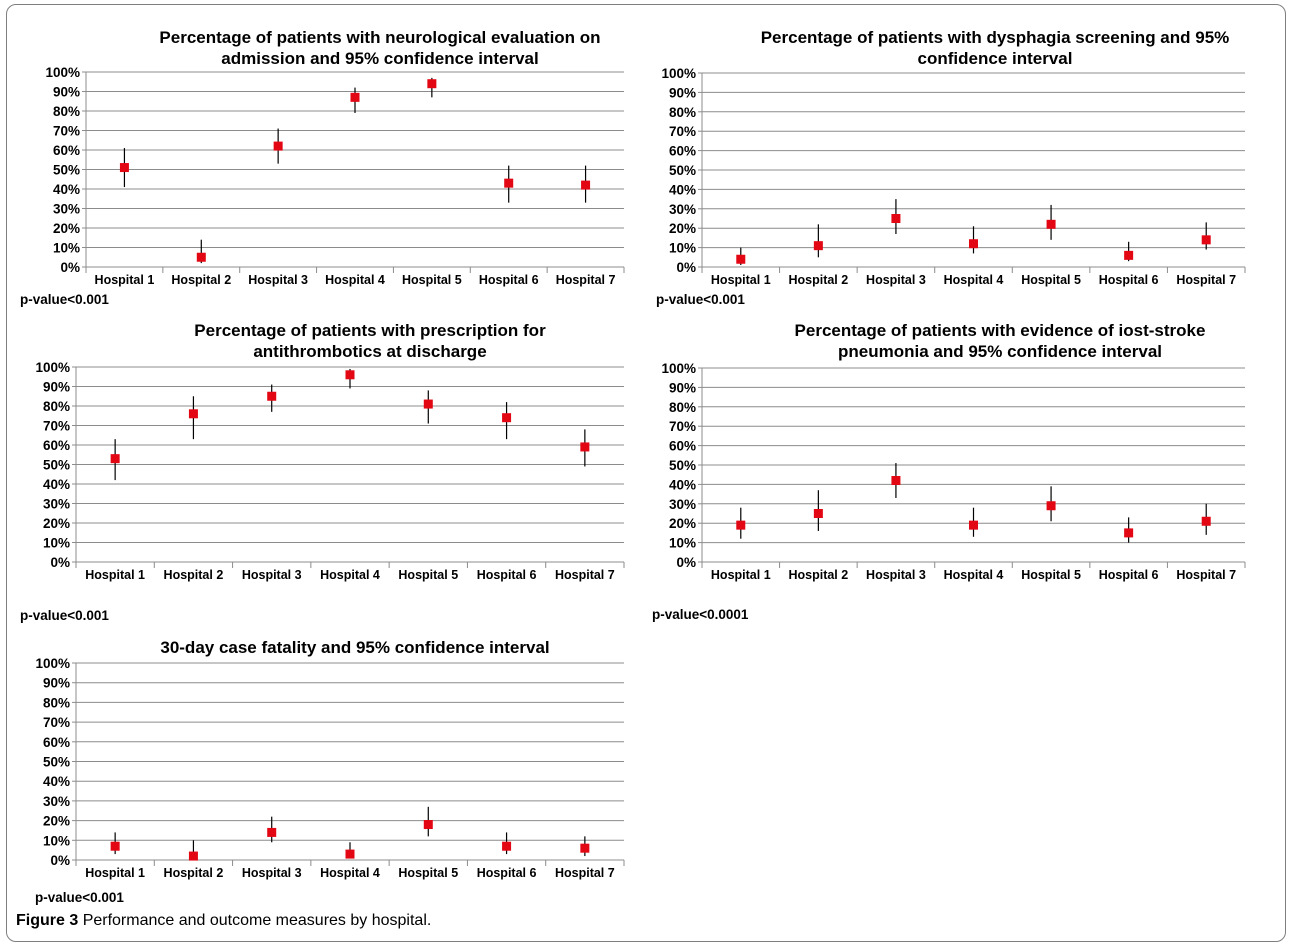  What do you see at coordinates (700, 614) in the screenshot?
I see `p-value-label: p-value<0.0001` at bounding box center [700, 614].